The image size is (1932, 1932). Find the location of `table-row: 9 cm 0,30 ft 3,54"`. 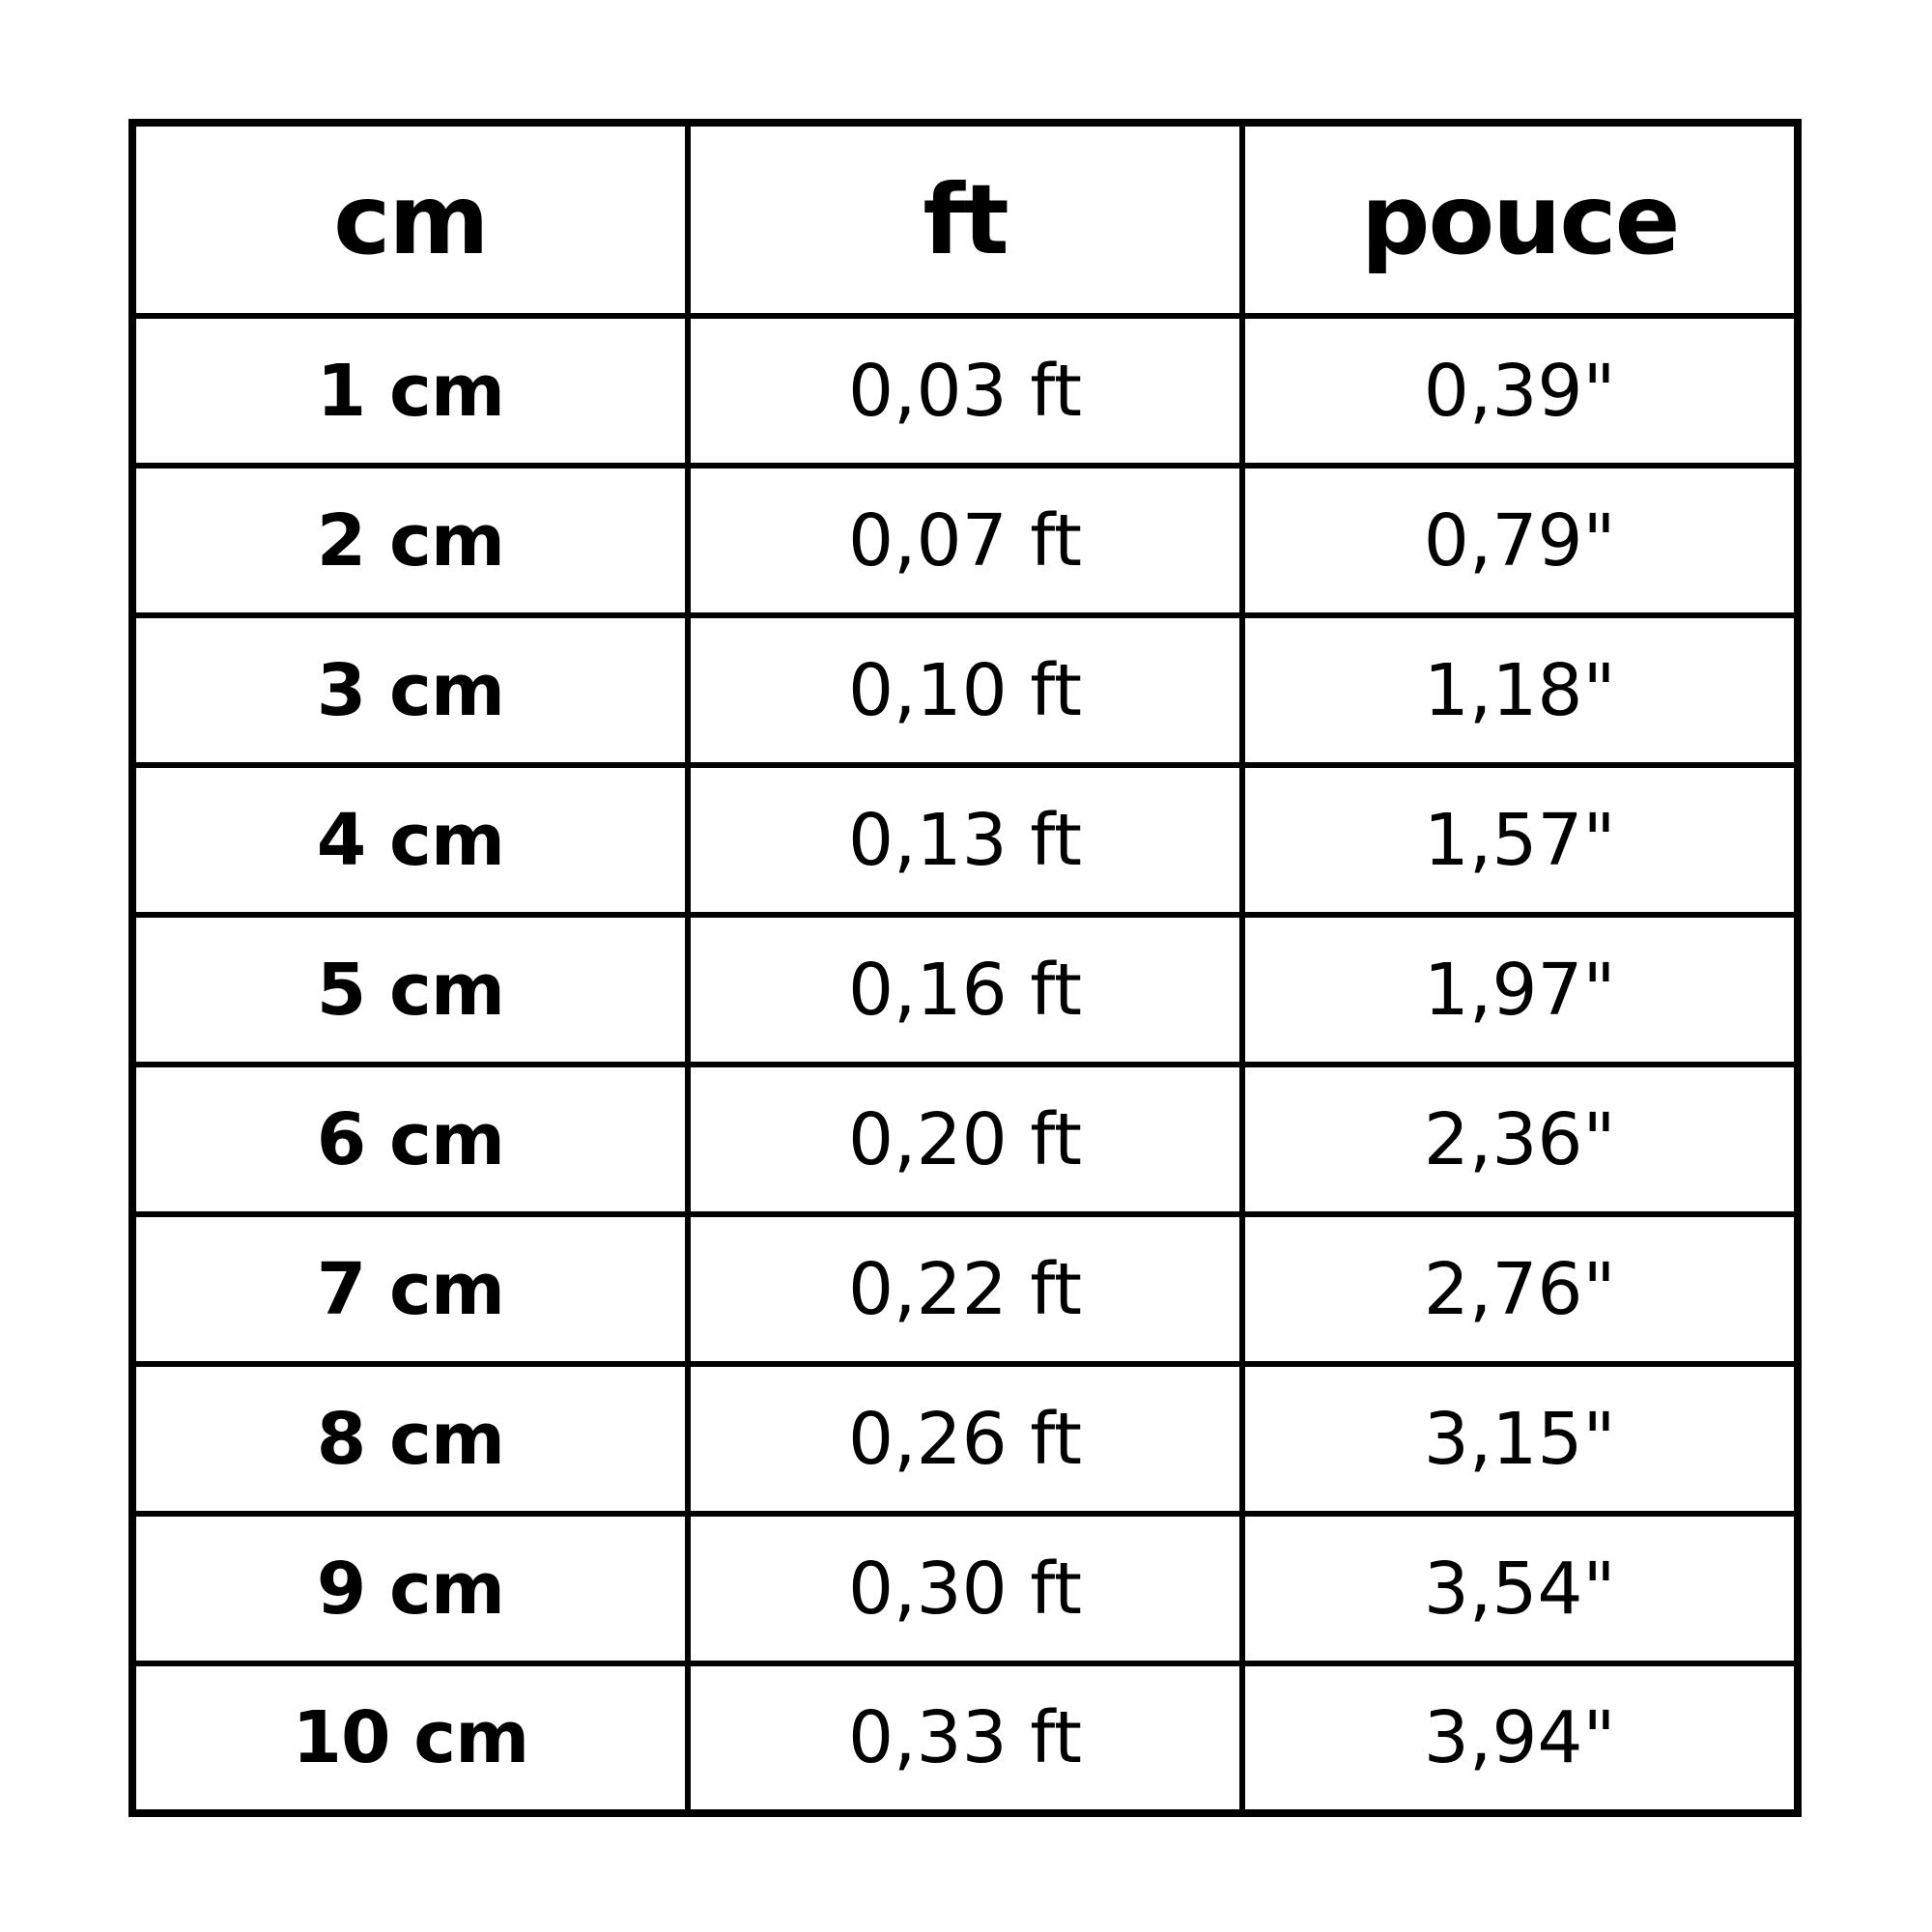

table-row: 9 cm 0,30 ft 3,54" is located at coordinates (965, 1588).